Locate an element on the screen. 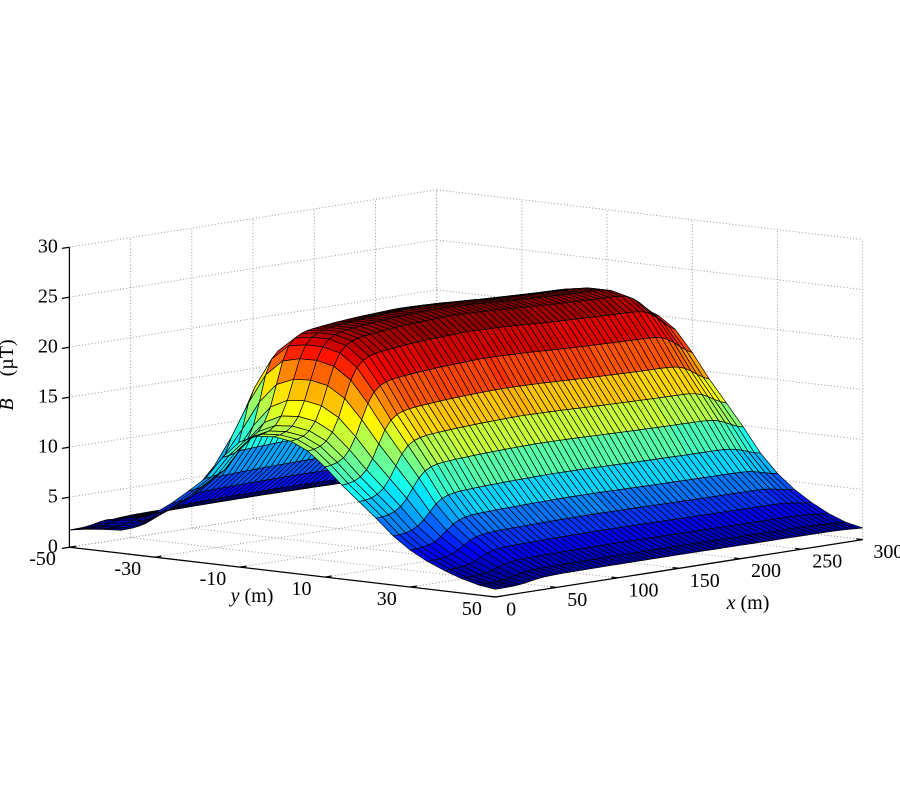  svg-text: -10 is located at coordinates (213, 579).